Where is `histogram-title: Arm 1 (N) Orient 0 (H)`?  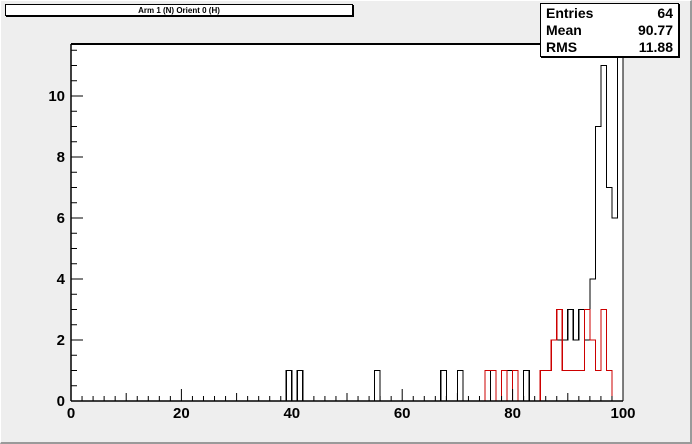
histogram-title: Arm 1 (N) Orient 0 (H) is located at coordinates (179, 10).